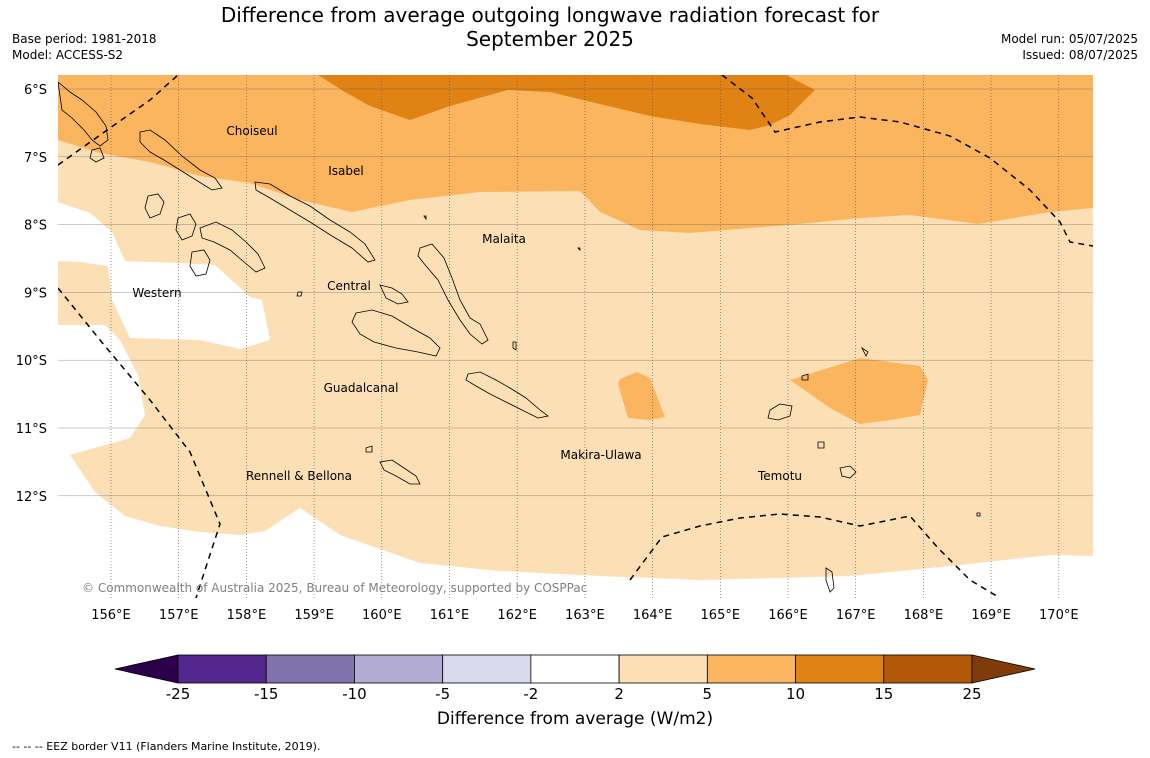  I want to click on longitude-label: 157°E, so click(179, 615).